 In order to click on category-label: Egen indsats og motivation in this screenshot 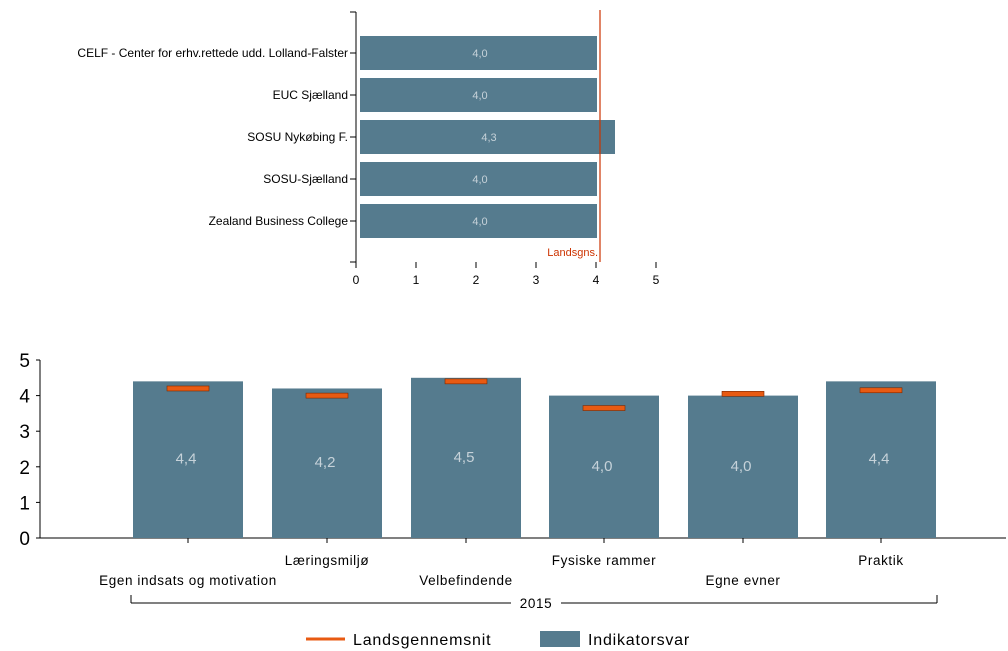, I will do `click(188, 580)`.